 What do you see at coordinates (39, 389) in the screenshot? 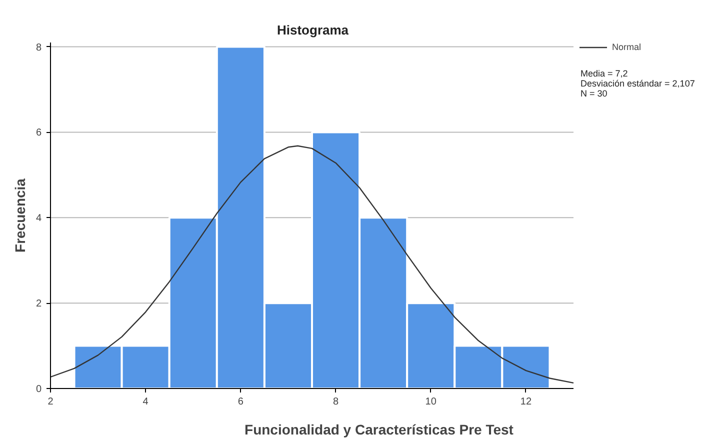
I see `y-tick-label: 0` at bounding box center [39, 389].